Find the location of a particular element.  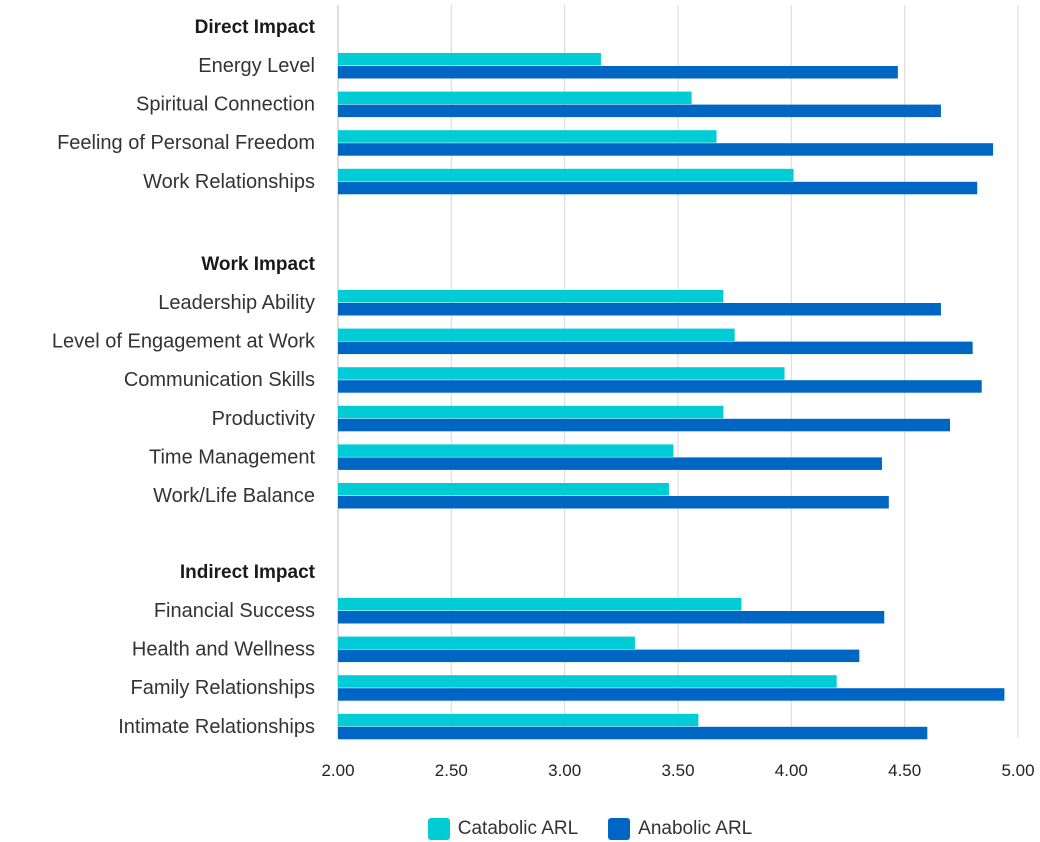

legend-label-catabolic: Catabolic ARL is located at coordinates (518, 828).